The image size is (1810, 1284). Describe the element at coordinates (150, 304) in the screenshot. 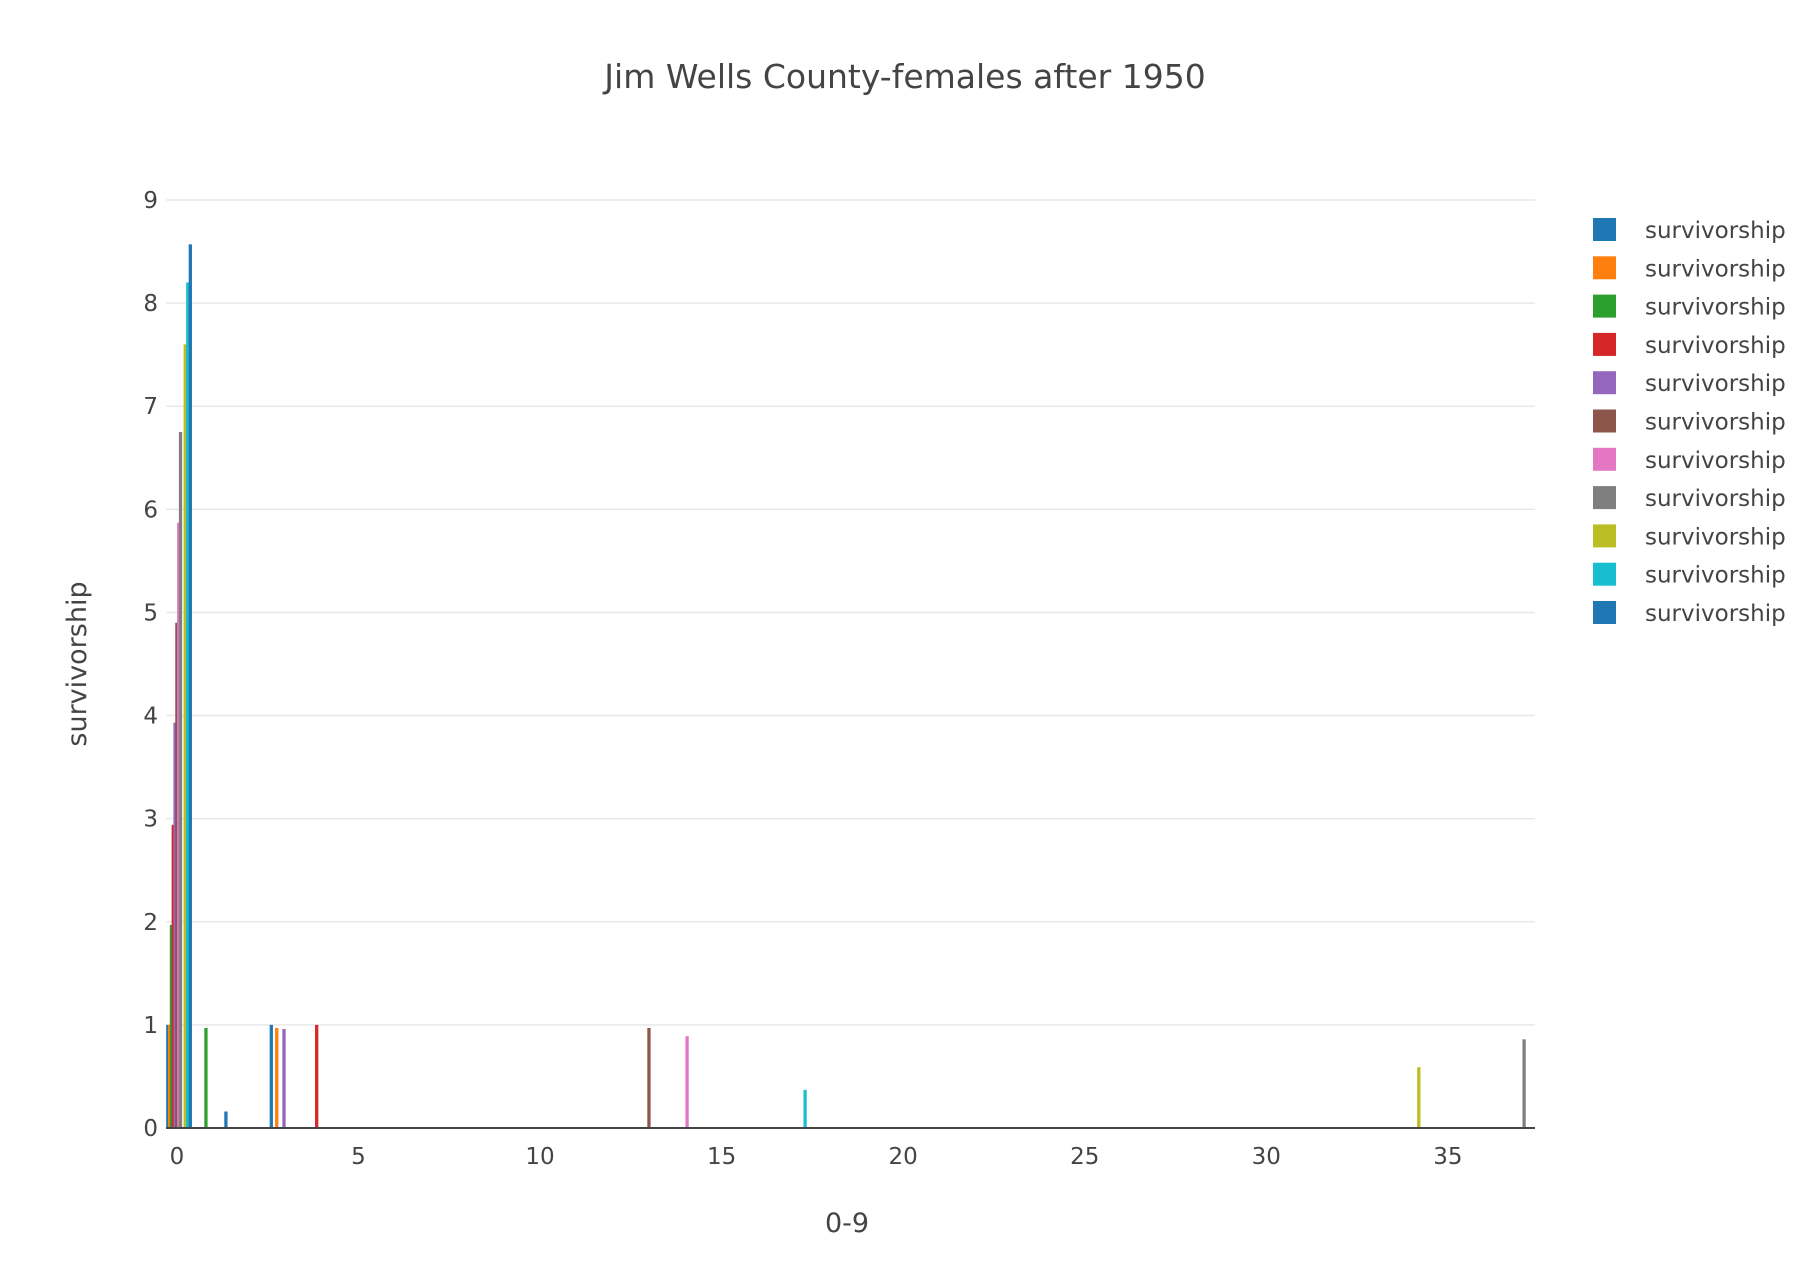

I see `y-tick-label: 8` at that location.